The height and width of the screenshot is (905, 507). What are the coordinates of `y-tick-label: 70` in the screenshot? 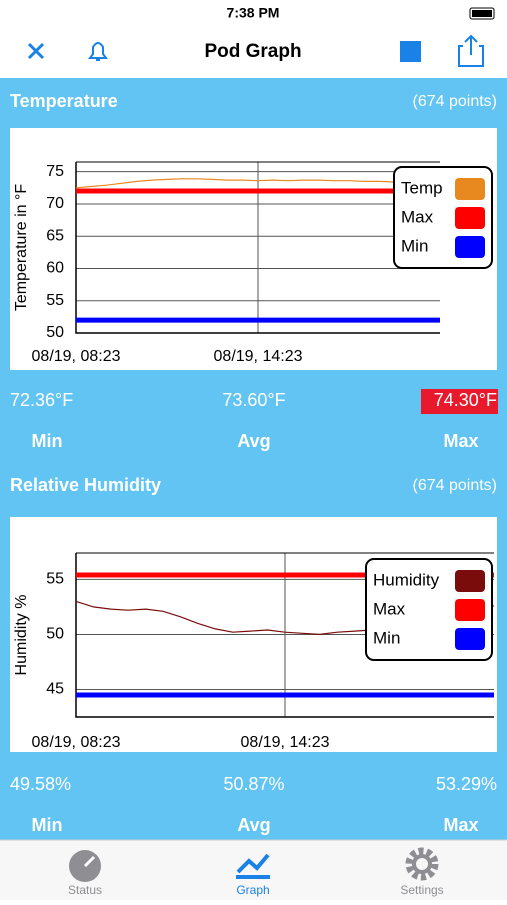 It's located at (55, 203).